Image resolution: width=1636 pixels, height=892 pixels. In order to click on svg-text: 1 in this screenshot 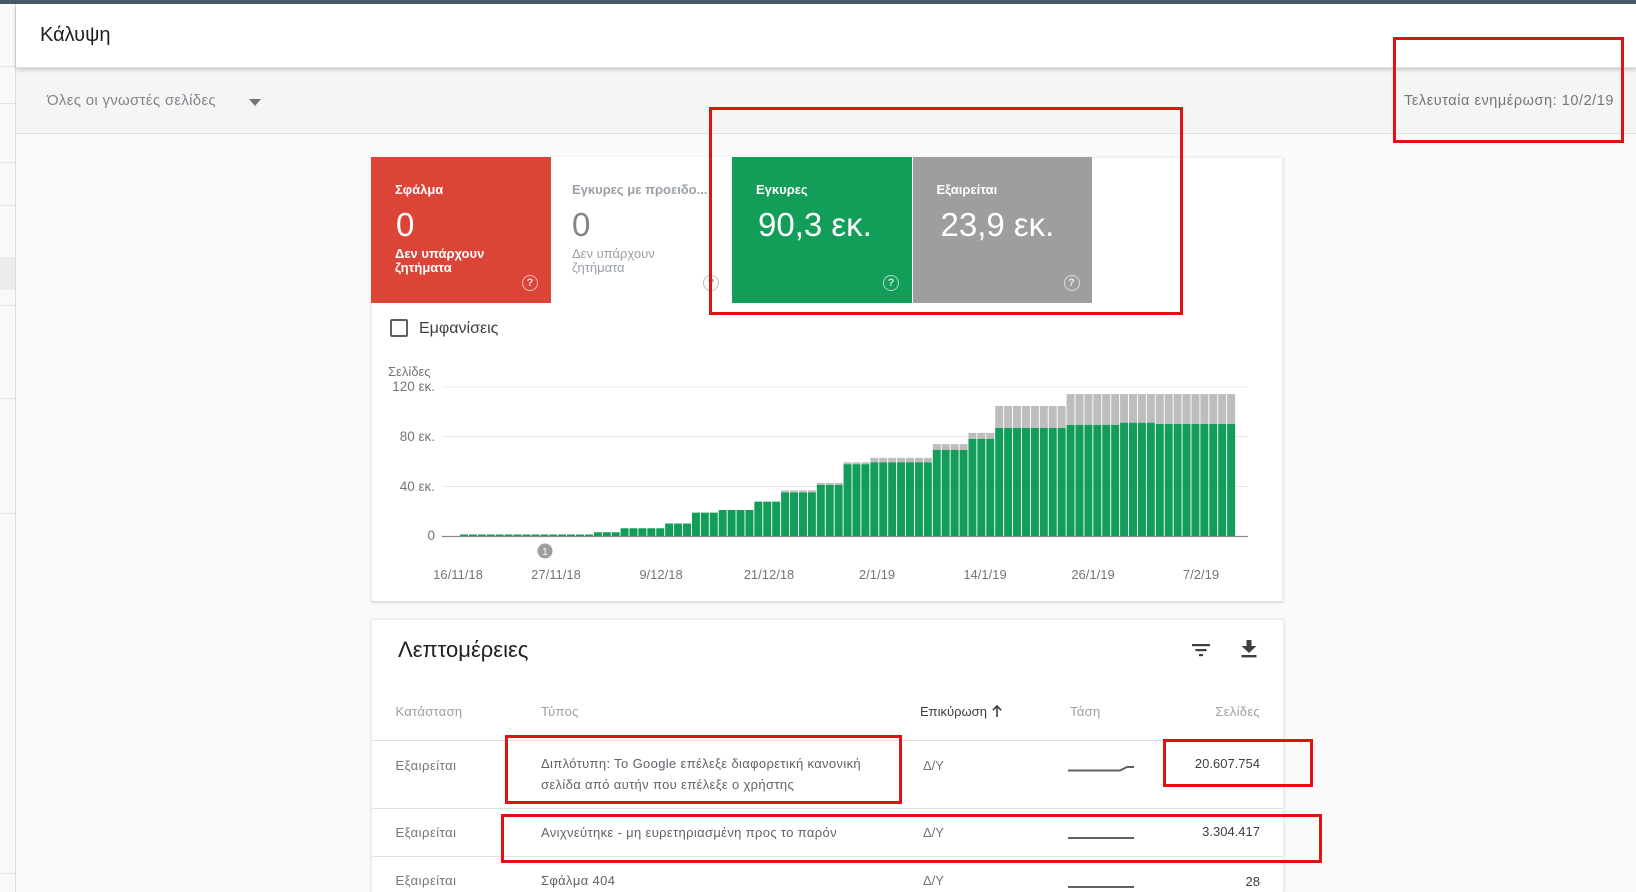, I will do `click(545, 552)`.